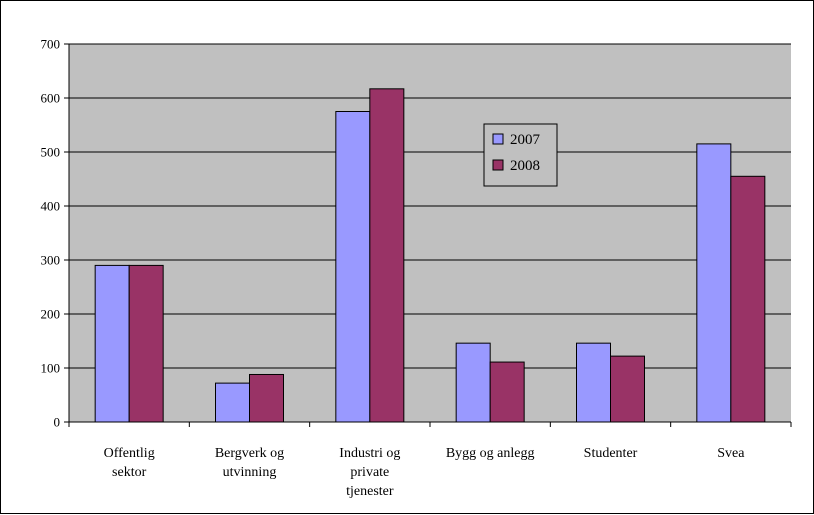 The height and width of the screenshot is (515, 814). What do you see at coordinates (250, 472) in the screenshot?
I see `category-label: utvinning` at bounding box center [250, 472].